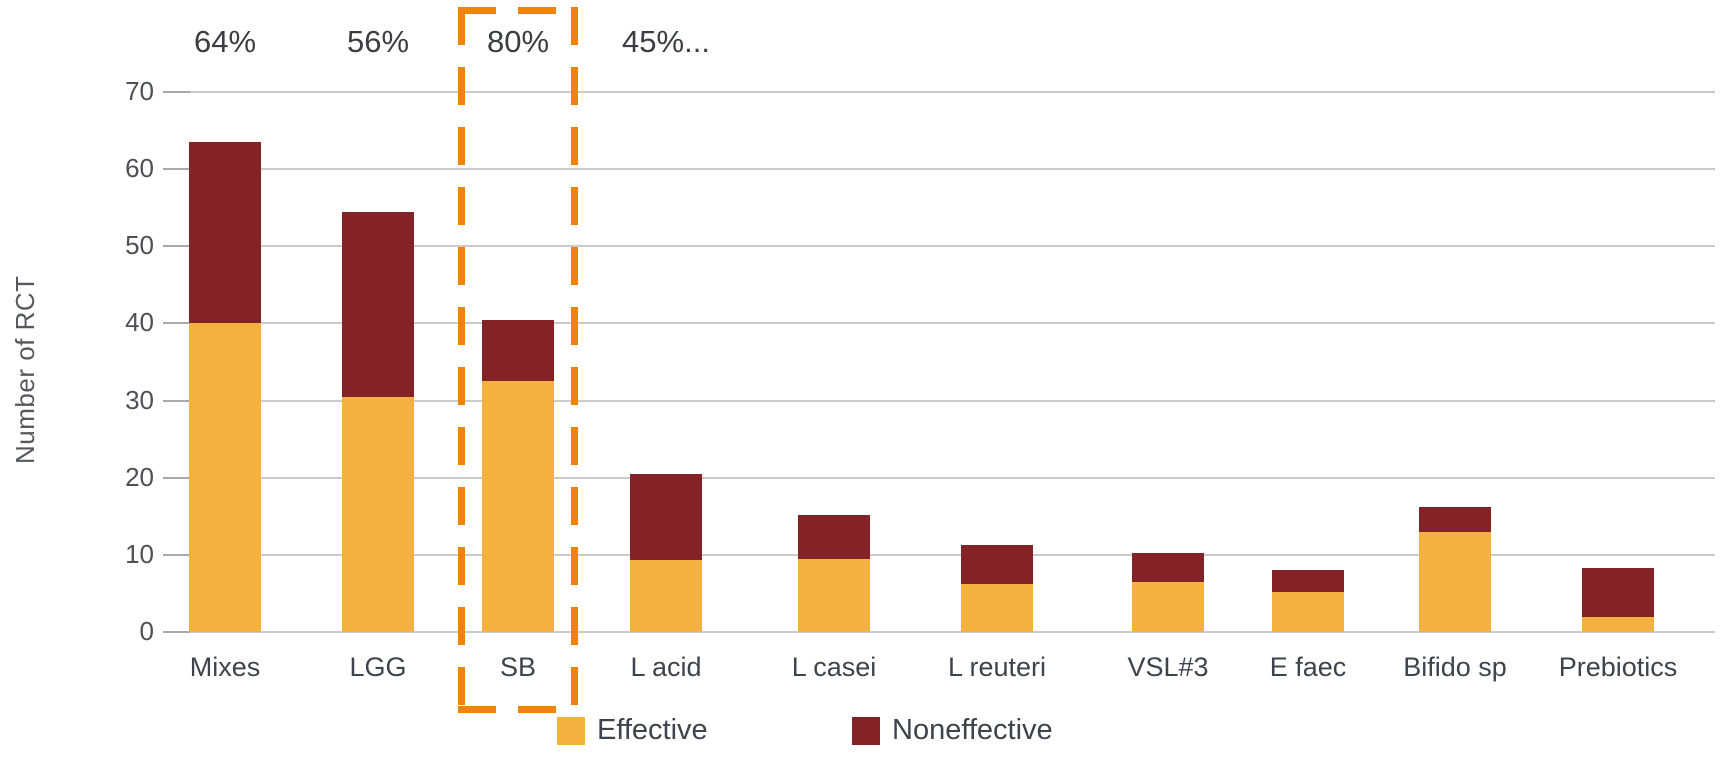 The image size is (1732, 766). Describe the element at coordinates (1618, 667) in the screenshot. I see `x-label-prebiotics: Prebiotics` at that location.